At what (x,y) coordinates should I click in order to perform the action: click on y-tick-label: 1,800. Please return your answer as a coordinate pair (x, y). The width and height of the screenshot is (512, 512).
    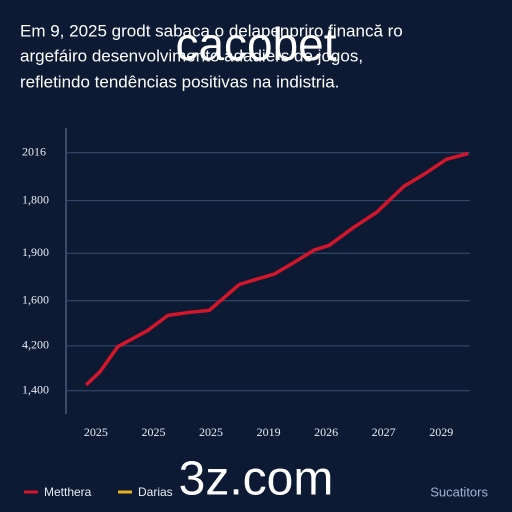
    Looking at the image, I should click on (35, 199).